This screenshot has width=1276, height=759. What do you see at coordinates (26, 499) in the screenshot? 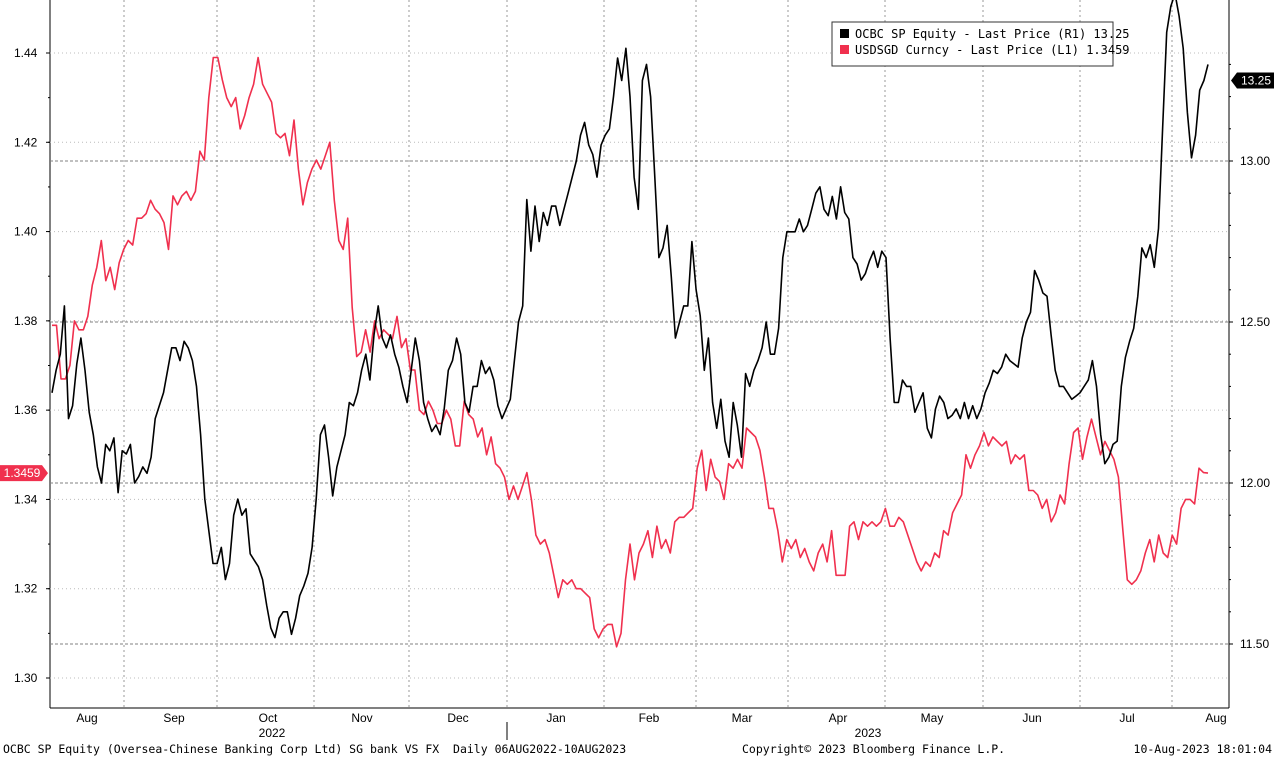
I see `left-tick-label: 1.34` at bounding box center [26, 499].